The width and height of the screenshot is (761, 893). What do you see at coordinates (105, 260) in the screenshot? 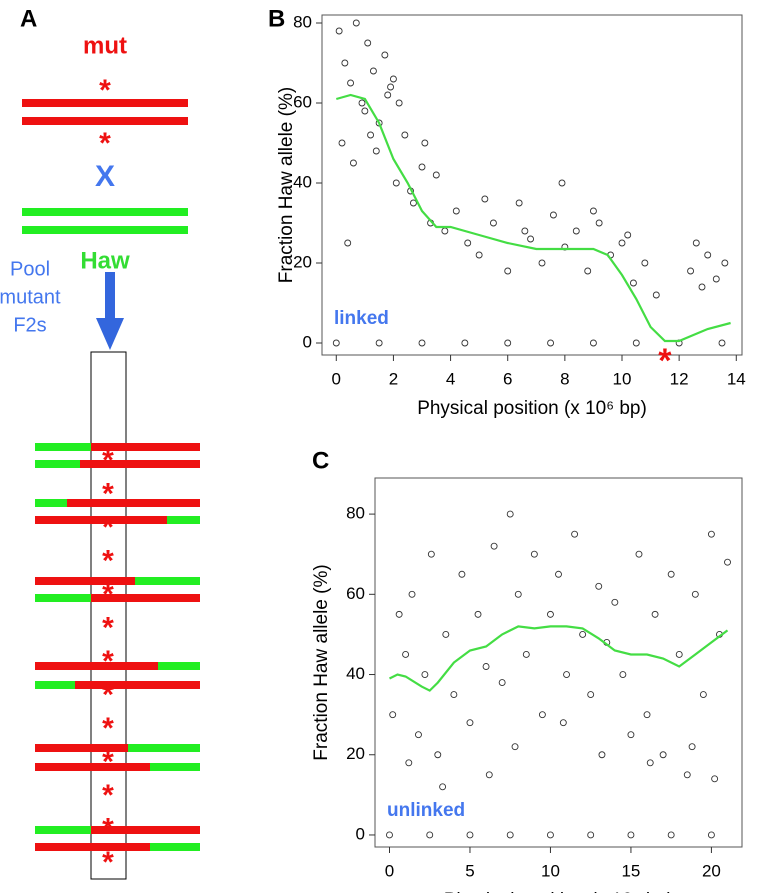
I see `haw-label: Haw` at bounding box center [105, 260].